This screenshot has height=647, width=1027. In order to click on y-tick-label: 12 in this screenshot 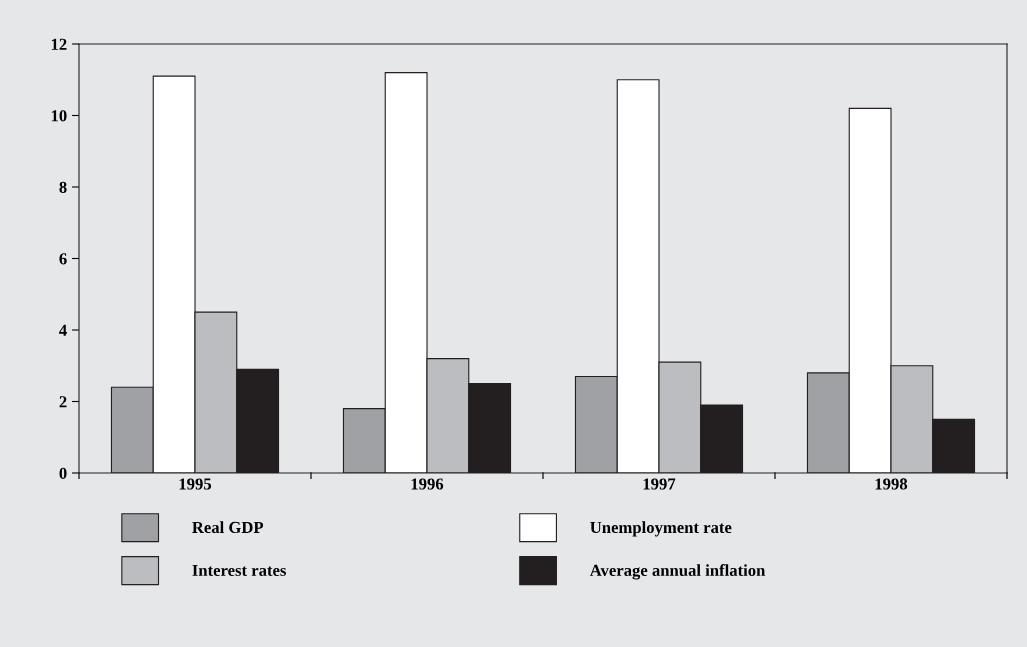, I will do `click(59, 44)`.